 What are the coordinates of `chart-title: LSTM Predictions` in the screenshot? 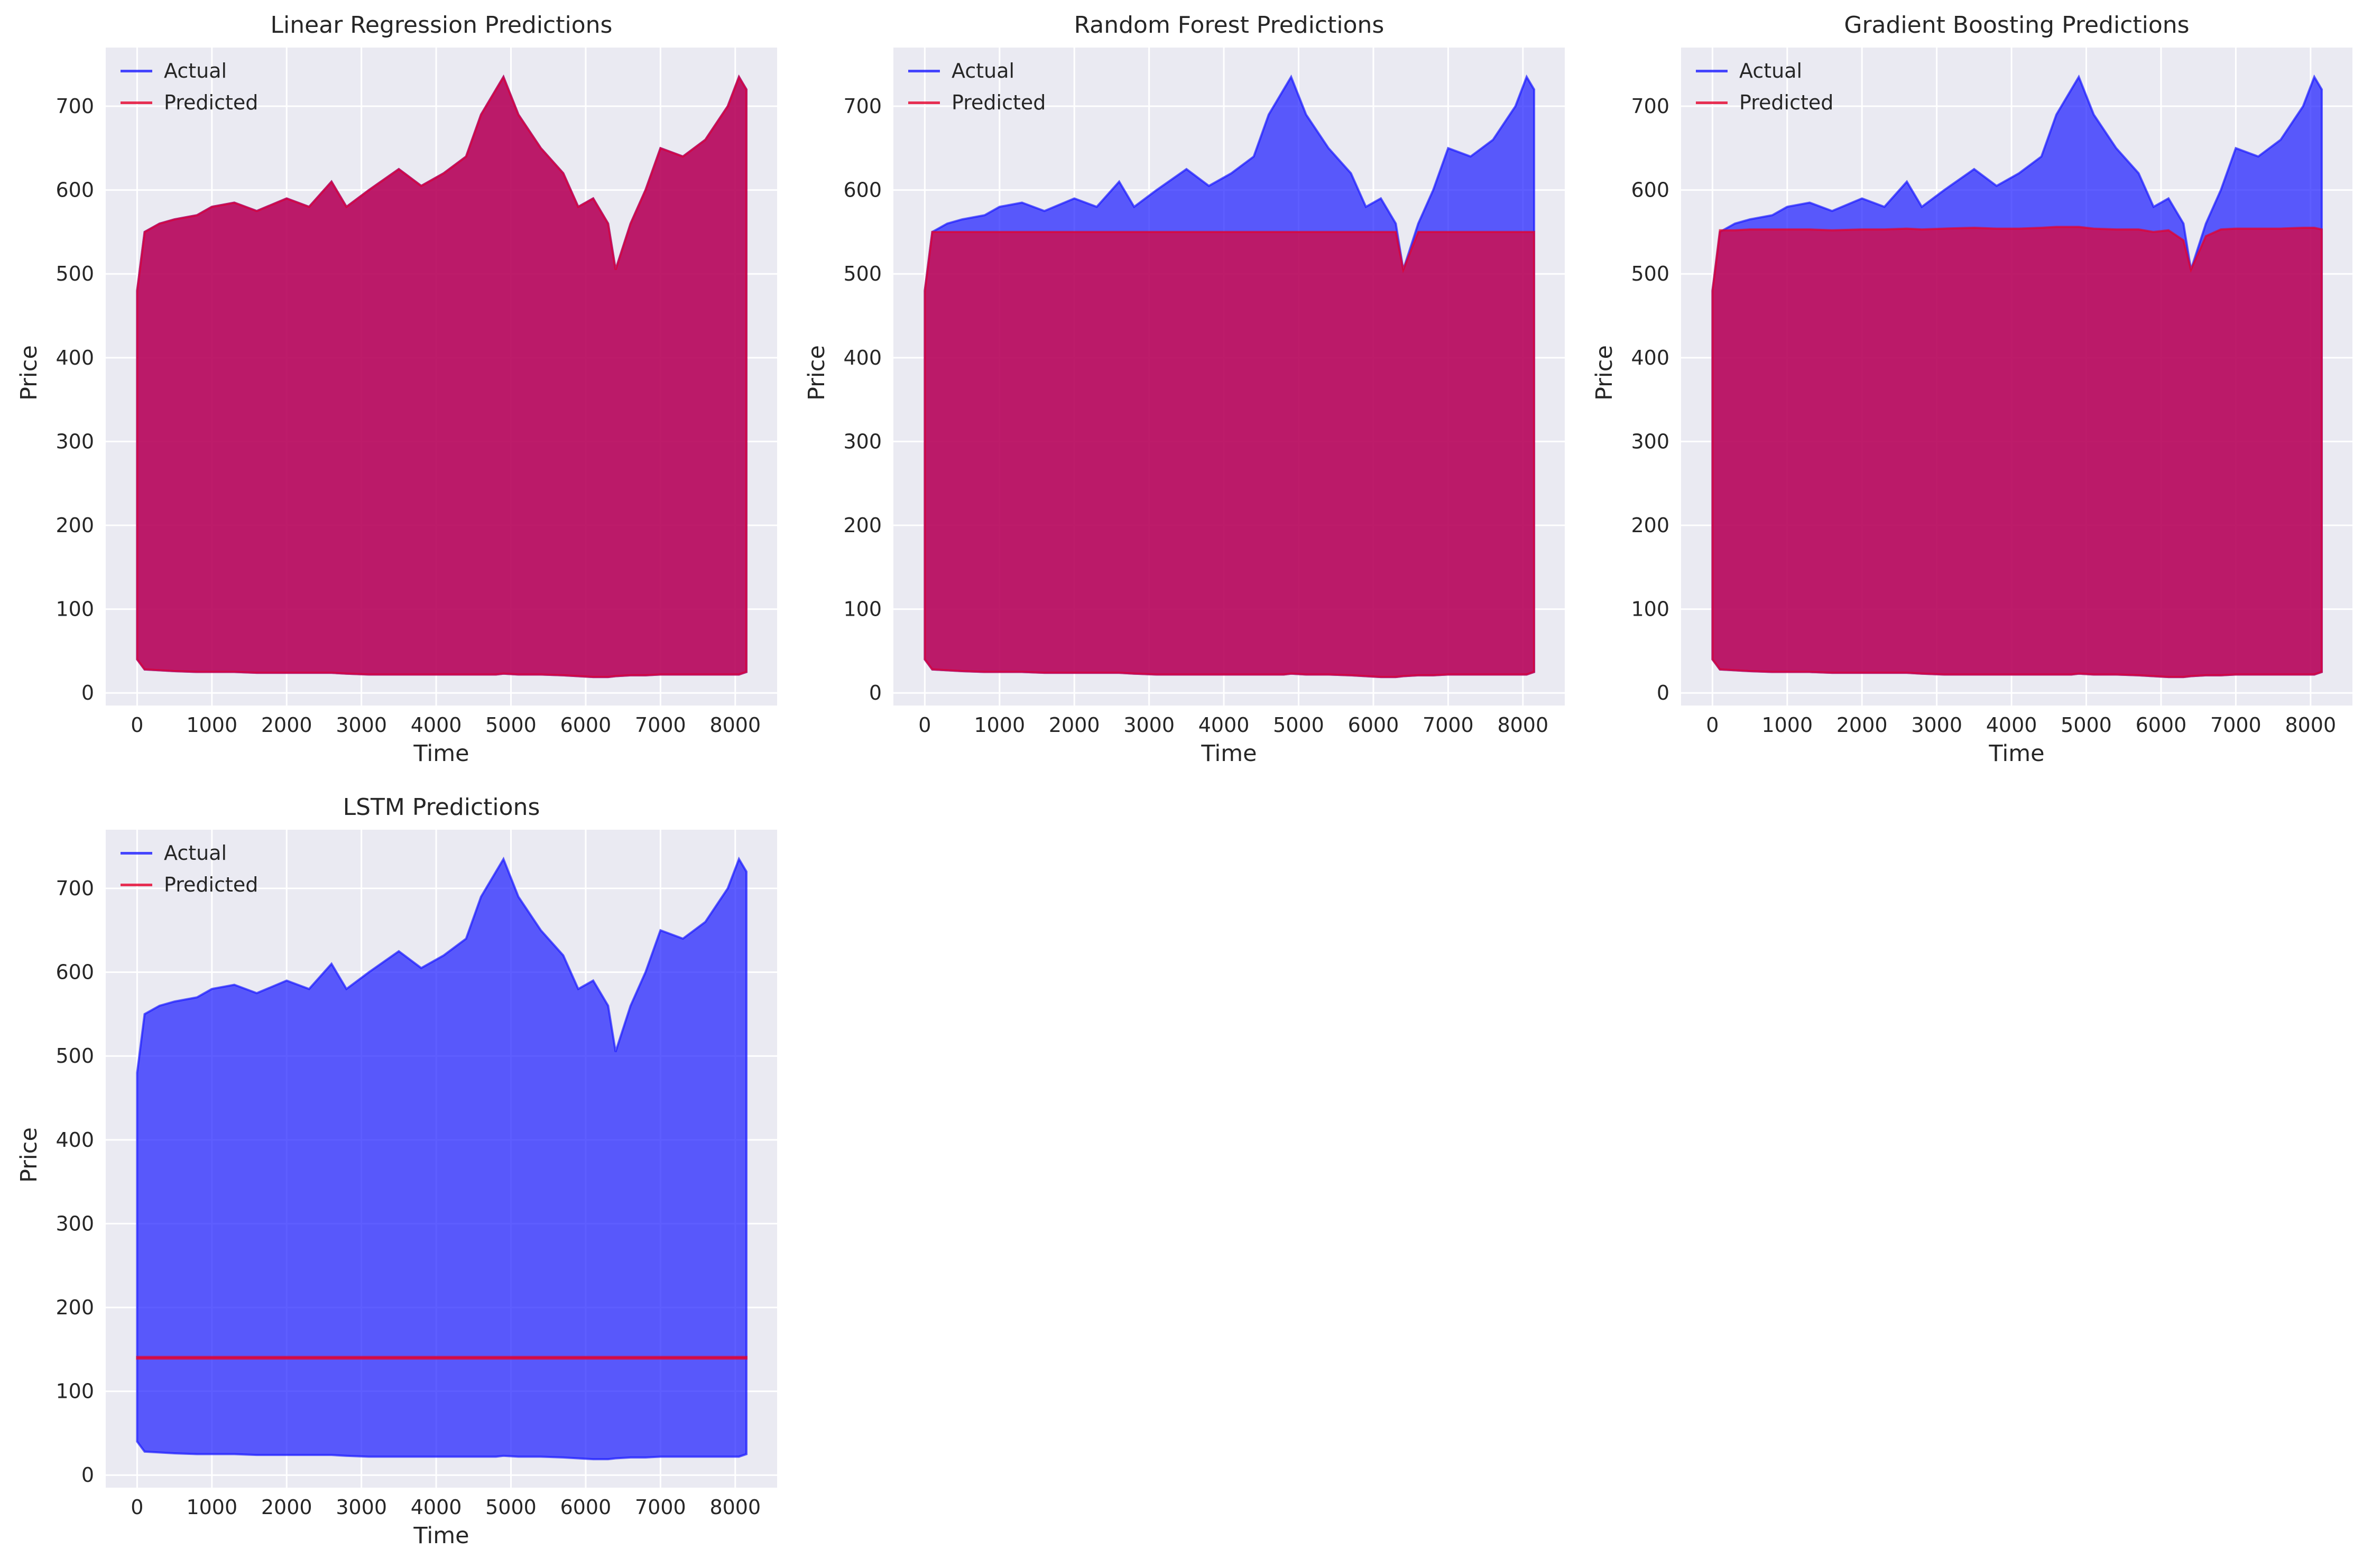 It's located at (441, 808).